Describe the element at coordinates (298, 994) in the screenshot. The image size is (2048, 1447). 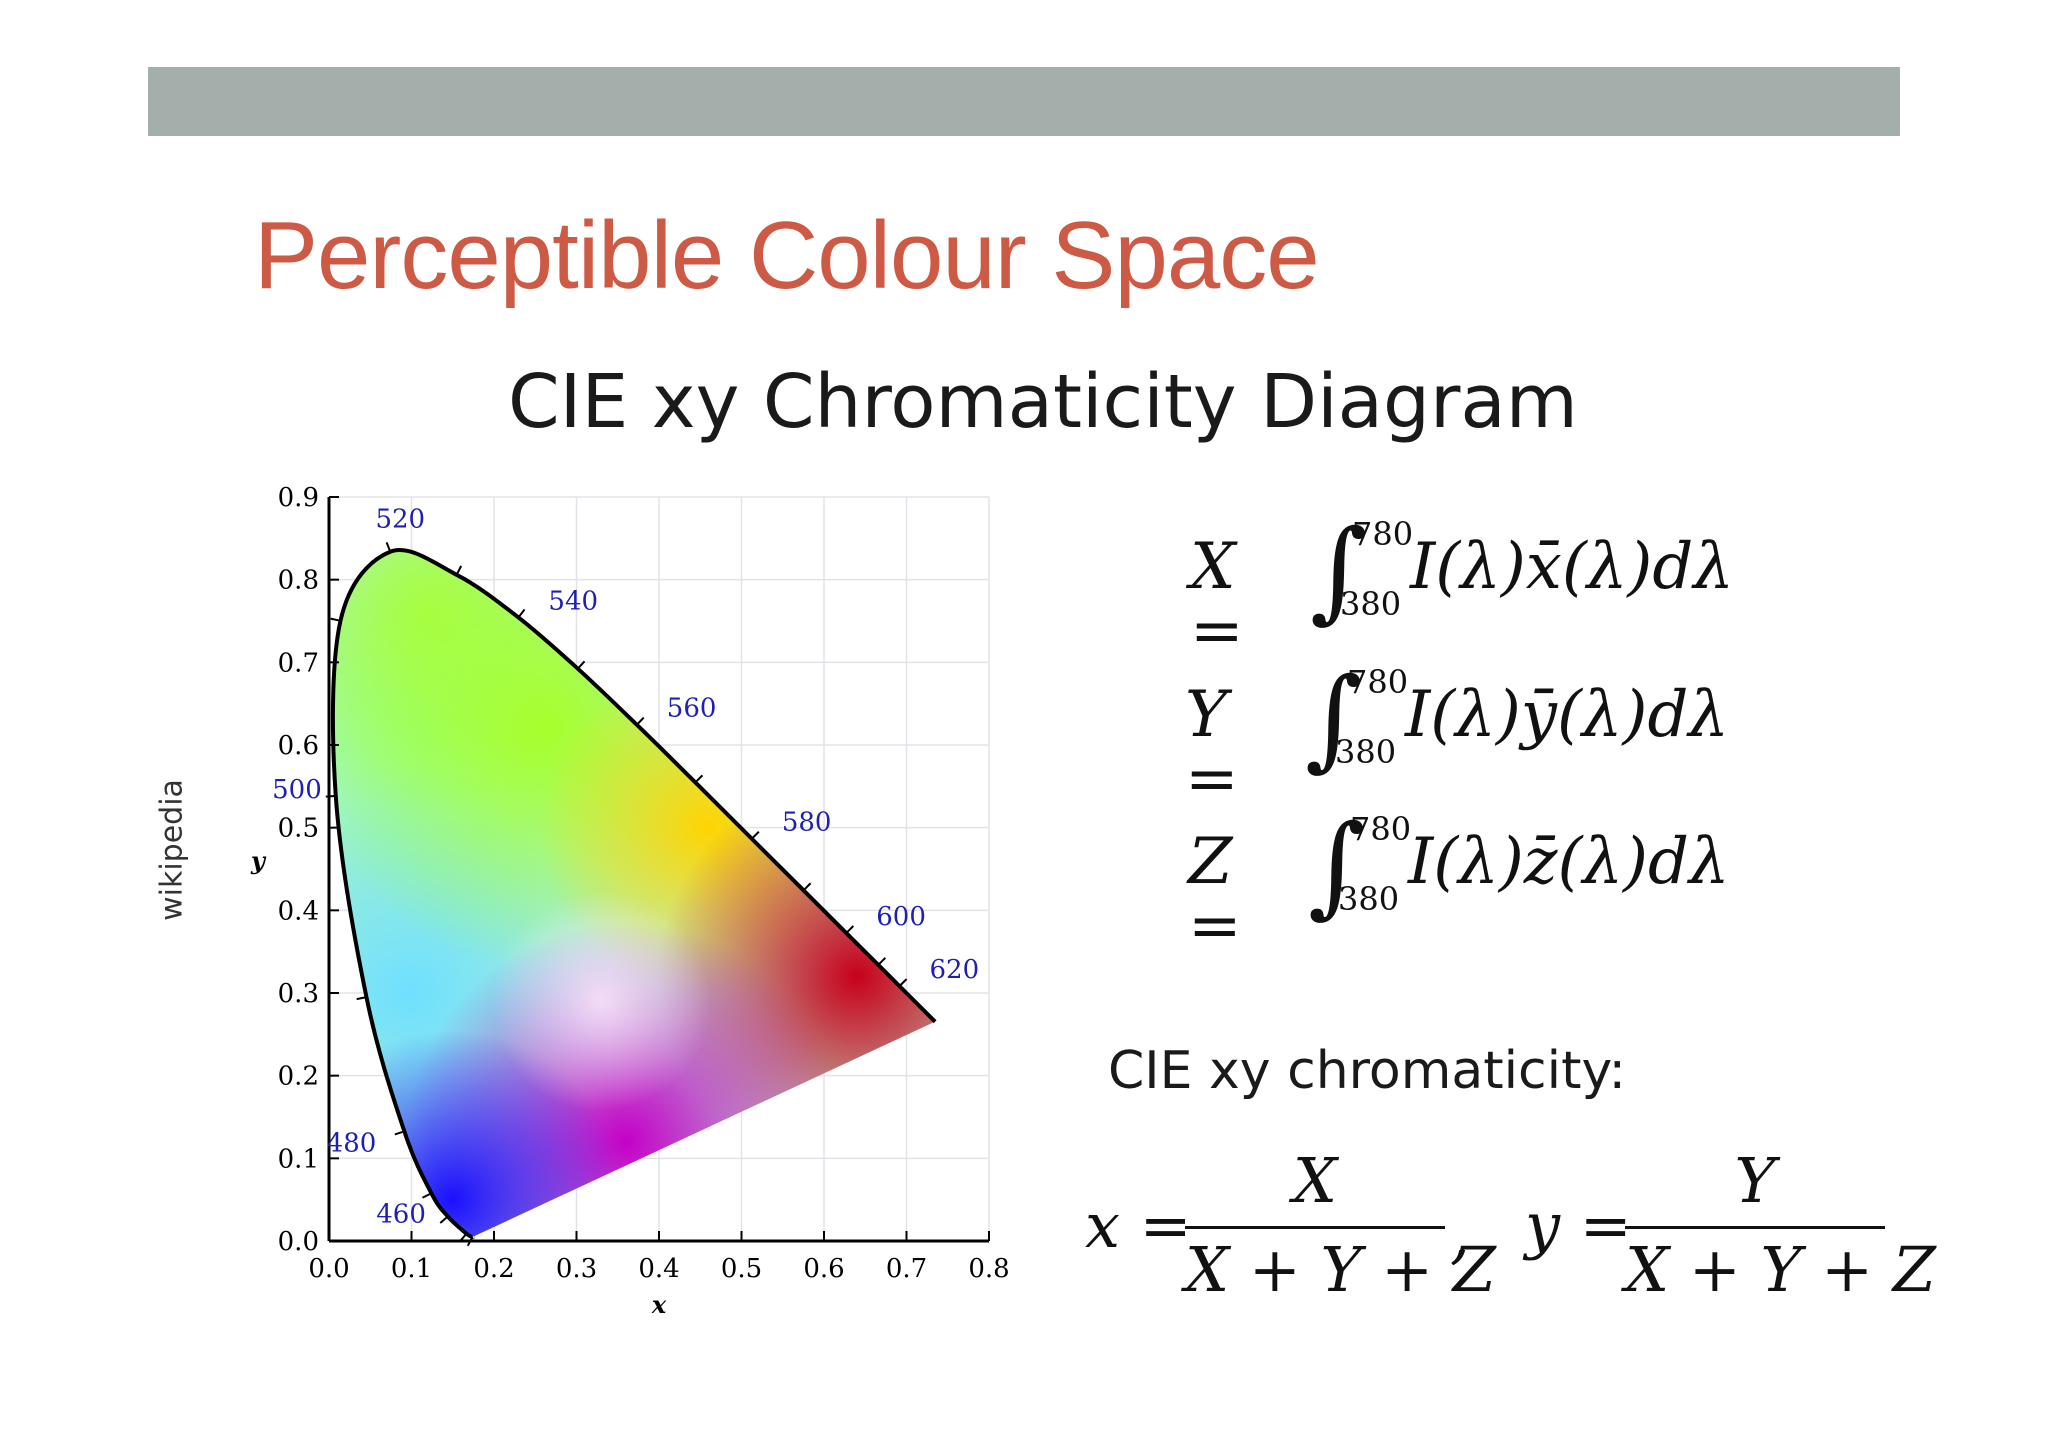
I see `y-tick-label: 0.3` at that location.